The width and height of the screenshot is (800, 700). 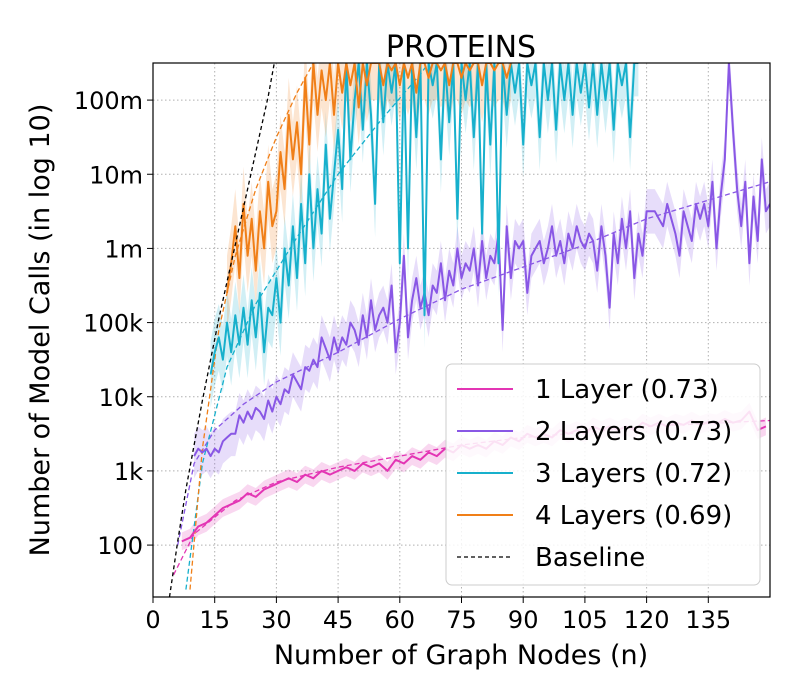 What do you see at coordinates (633, 474) in the screenshot?
I see `legend-label: 3 Layers (0.72)` at bounding box center [633, 474].